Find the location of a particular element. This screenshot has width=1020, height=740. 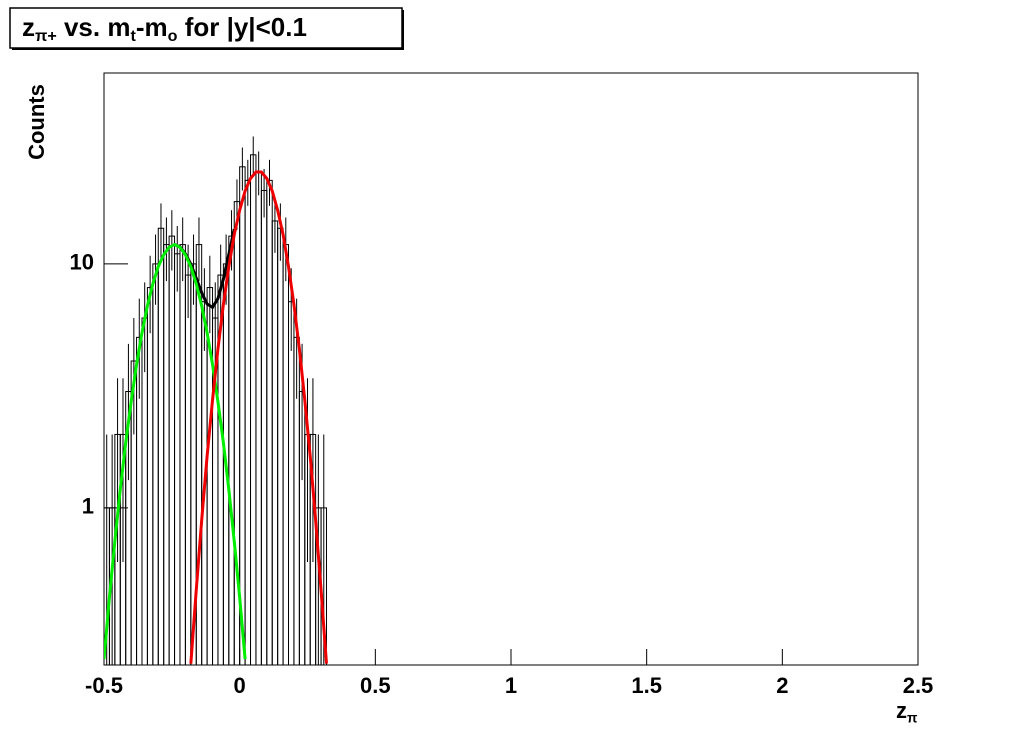

y-tick-label: 1 is located at coordinates (88, 506).